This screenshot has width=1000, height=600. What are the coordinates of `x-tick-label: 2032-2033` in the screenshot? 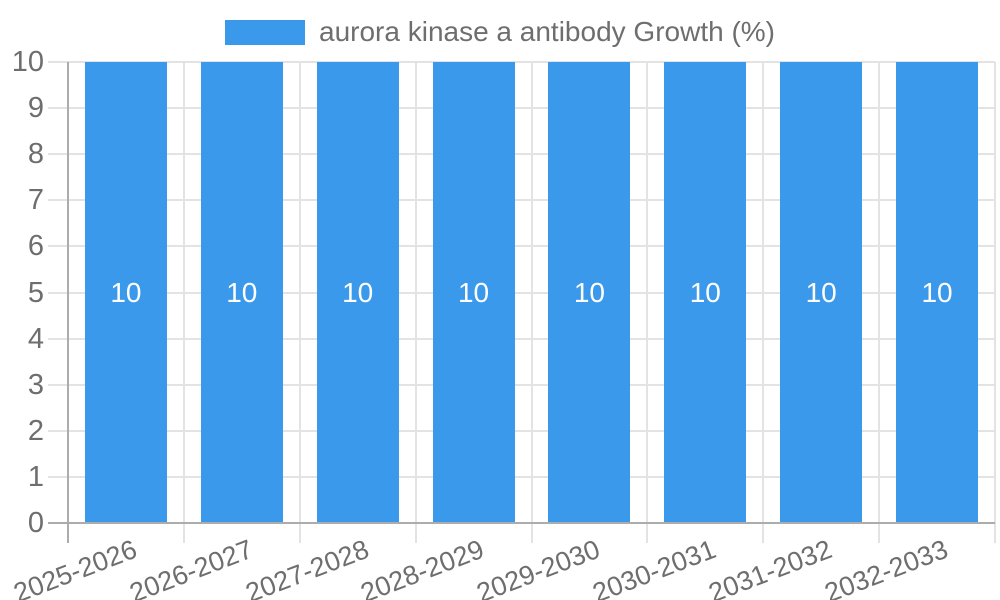 It's located at (886, 567).